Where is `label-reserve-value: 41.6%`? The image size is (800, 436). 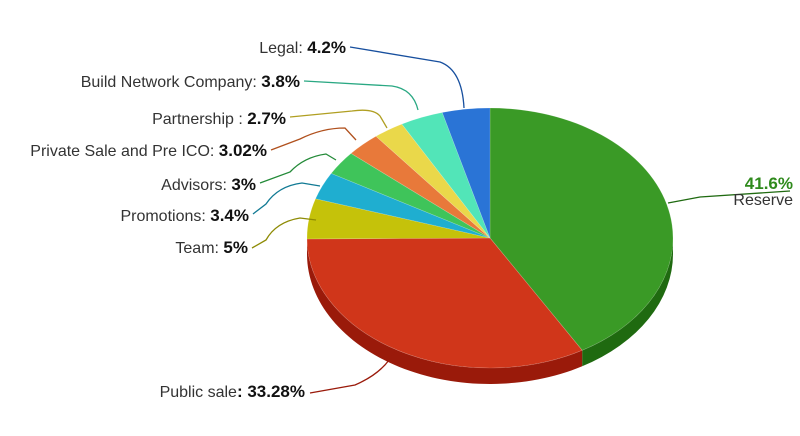 label-reserve-value: 41.6% is located at coordinates (769, 183).